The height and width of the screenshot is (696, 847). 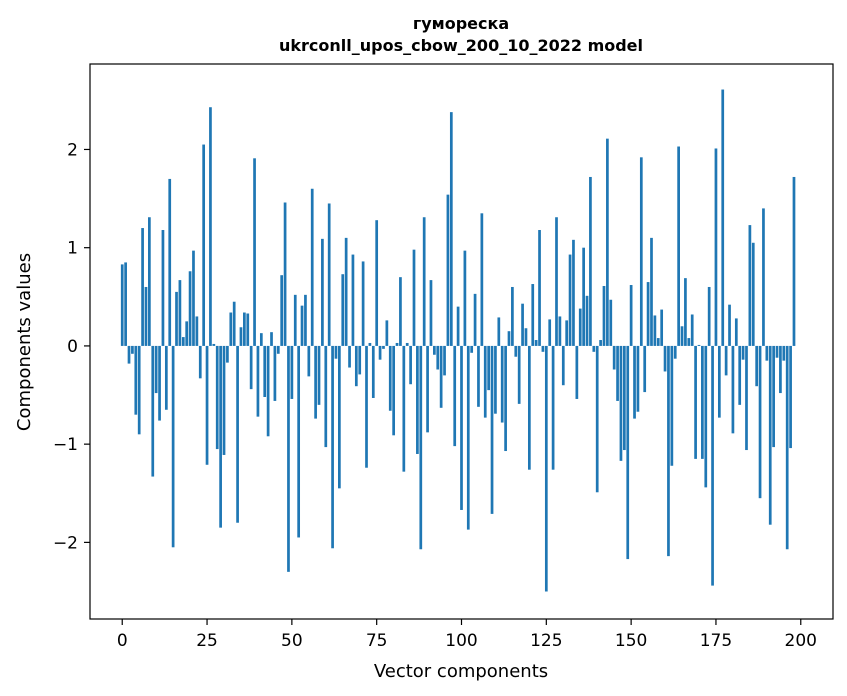 I want to click on chart-title: гумореска, so click(x=461, y=23).